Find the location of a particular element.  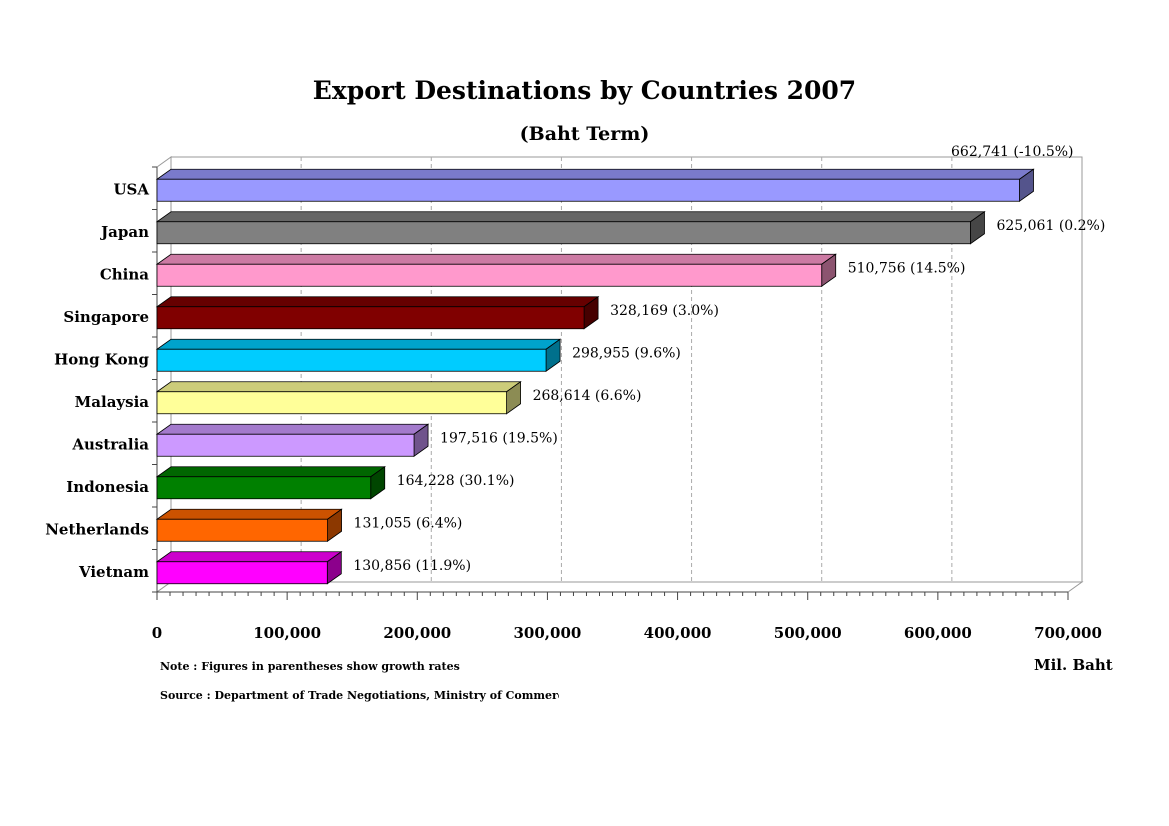

data-label: 662,741 (-10.5%) is located at coordinates (1012, 152).